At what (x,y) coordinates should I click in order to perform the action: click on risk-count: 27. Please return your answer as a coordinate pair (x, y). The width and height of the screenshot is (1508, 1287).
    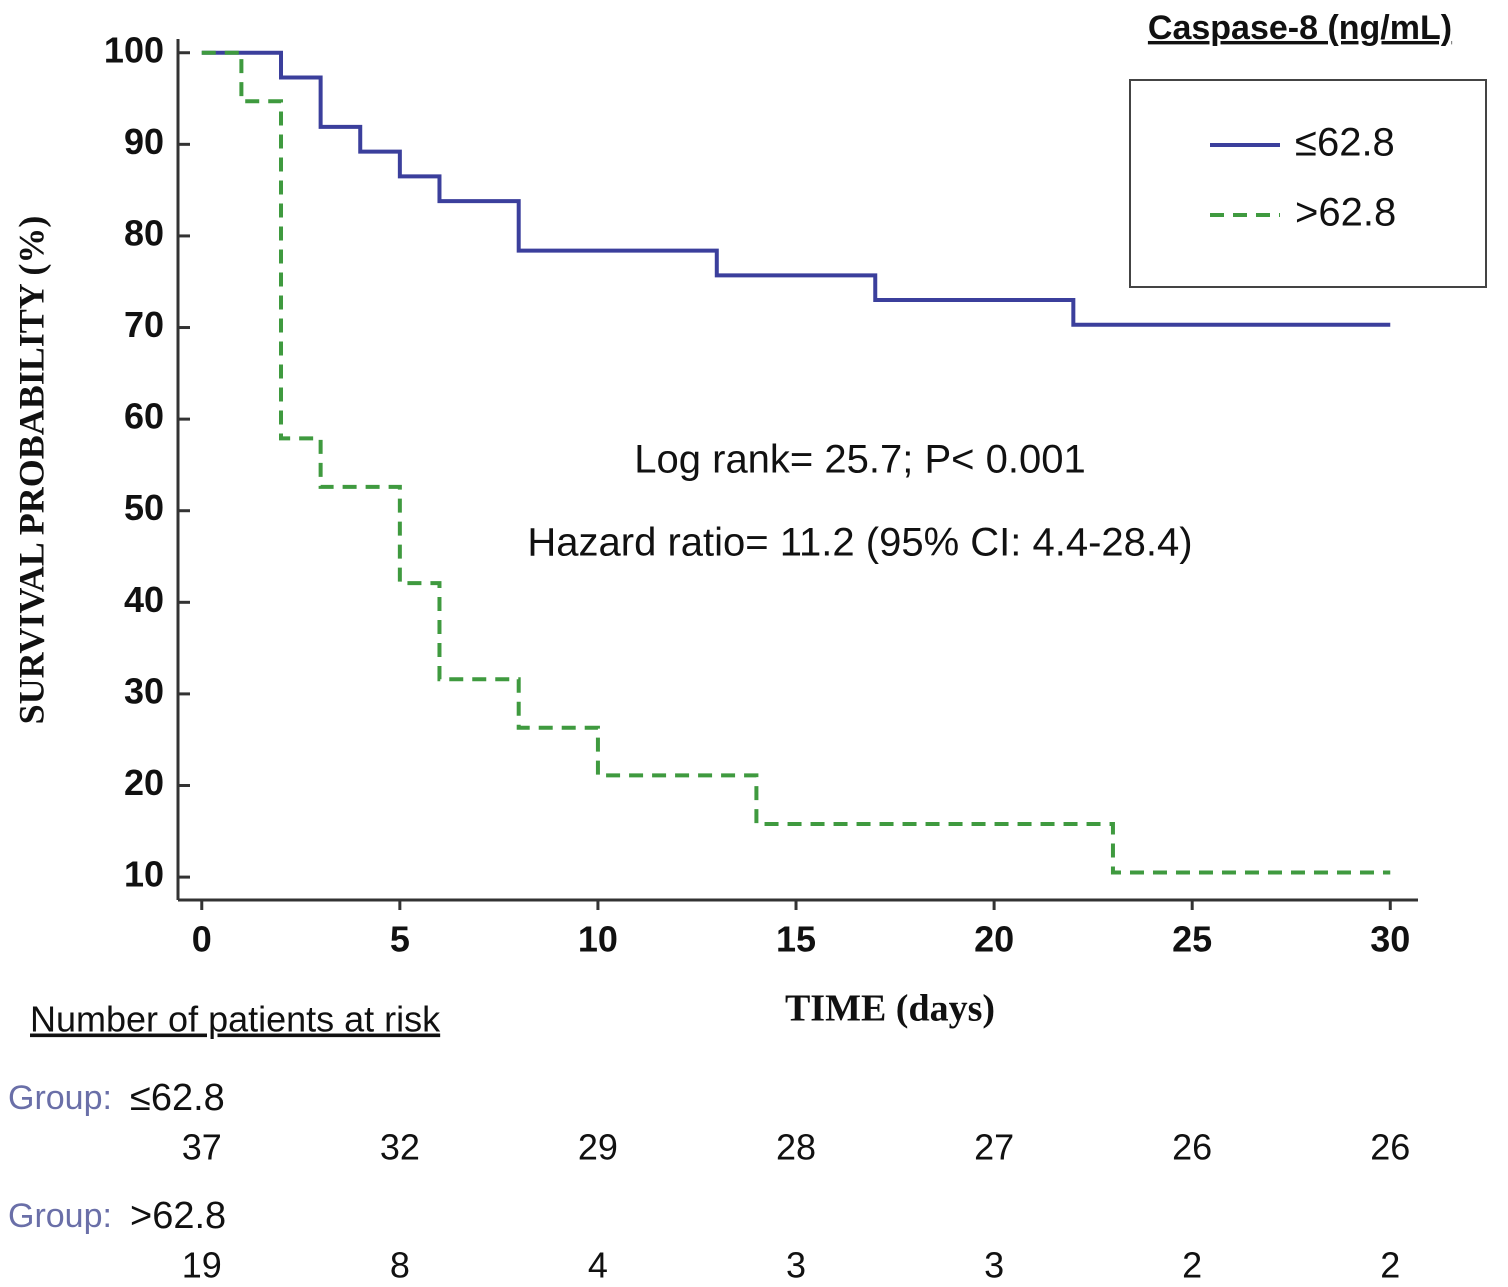
    Looking at the image, I should click on (994, 1147).